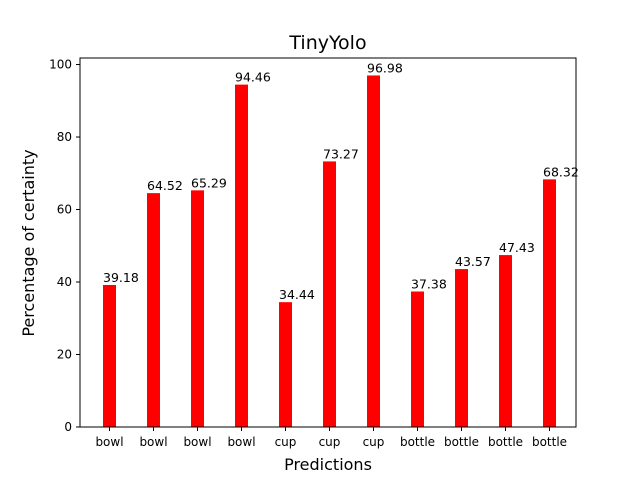 Image resolution: width=640 pixels, height=484 pixels. What do you see at coordinates (64, 137) in the screenshot?
I see `y-tick-label: 80` at bounding box center [64, 137].